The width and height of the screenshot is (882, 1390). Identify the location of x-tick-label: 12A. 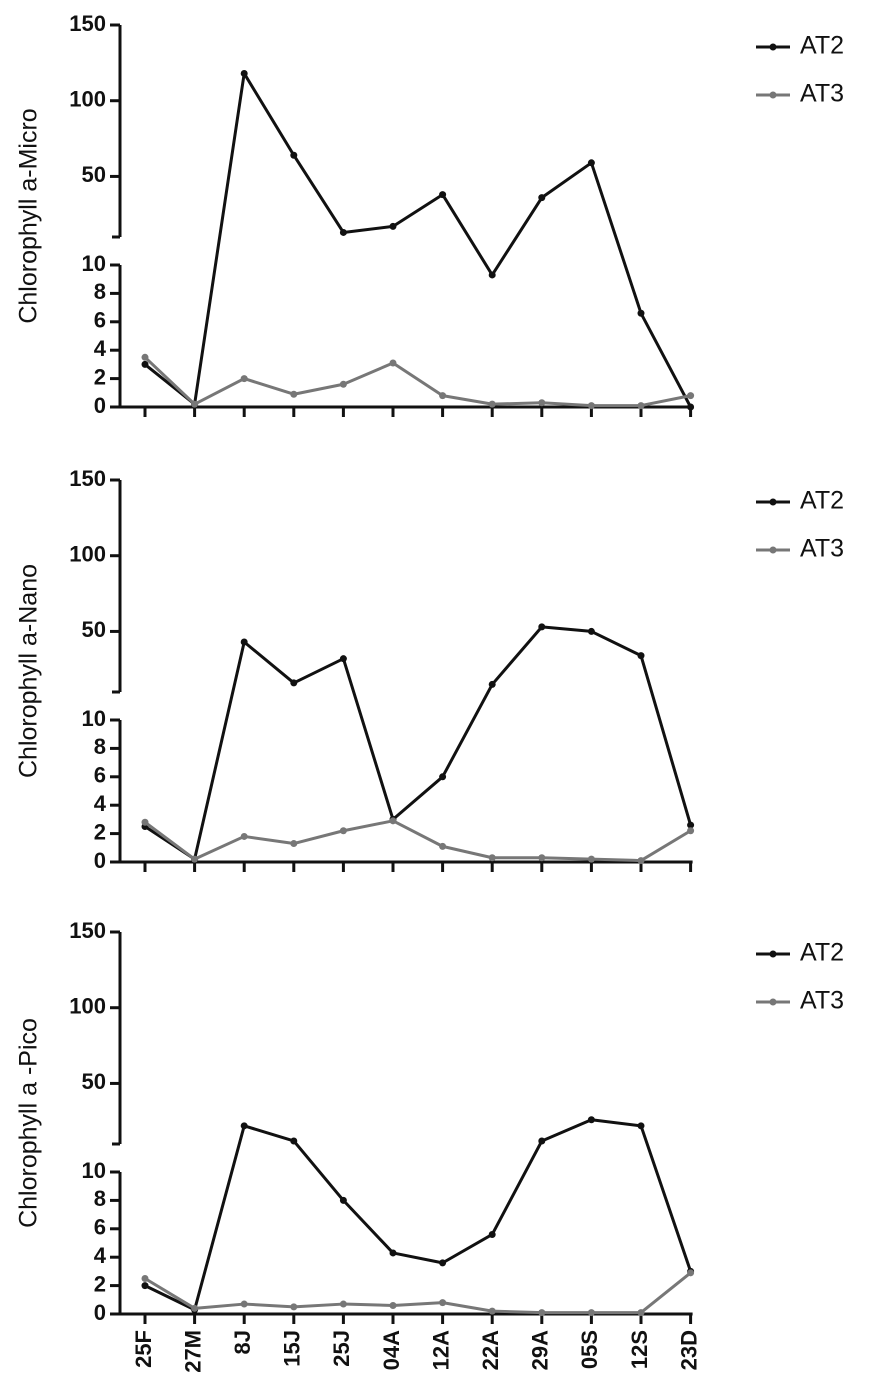
(440, 1350).